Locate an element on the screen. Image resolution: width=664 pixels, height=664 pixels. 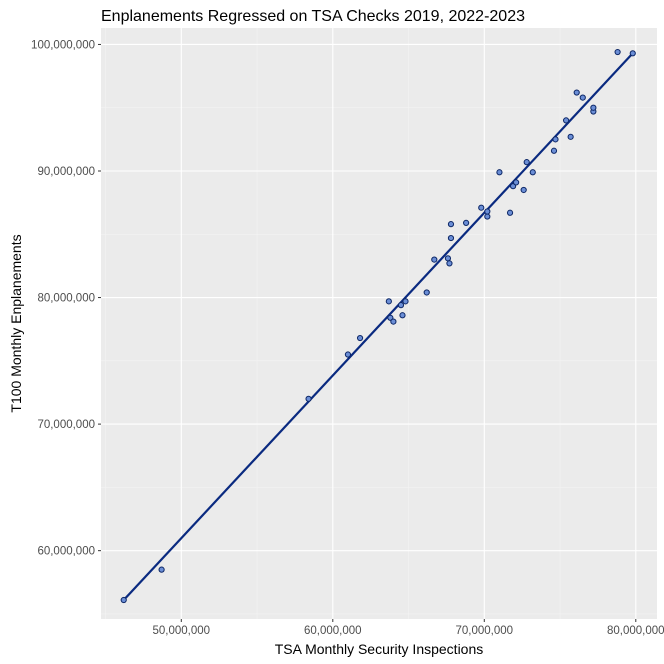
y-tick-label: 100,000,000 is located at coordinates (63, 45).